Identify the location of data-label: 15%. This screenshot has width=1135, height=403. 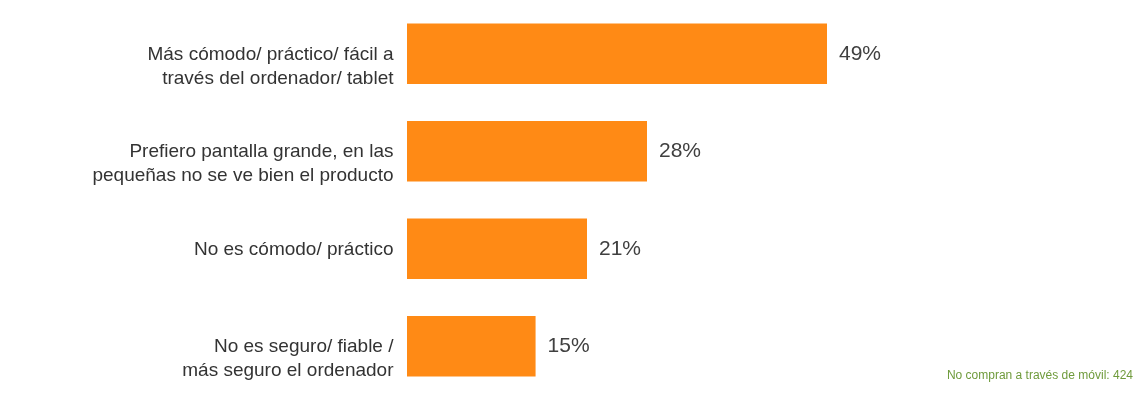
(568, 345).